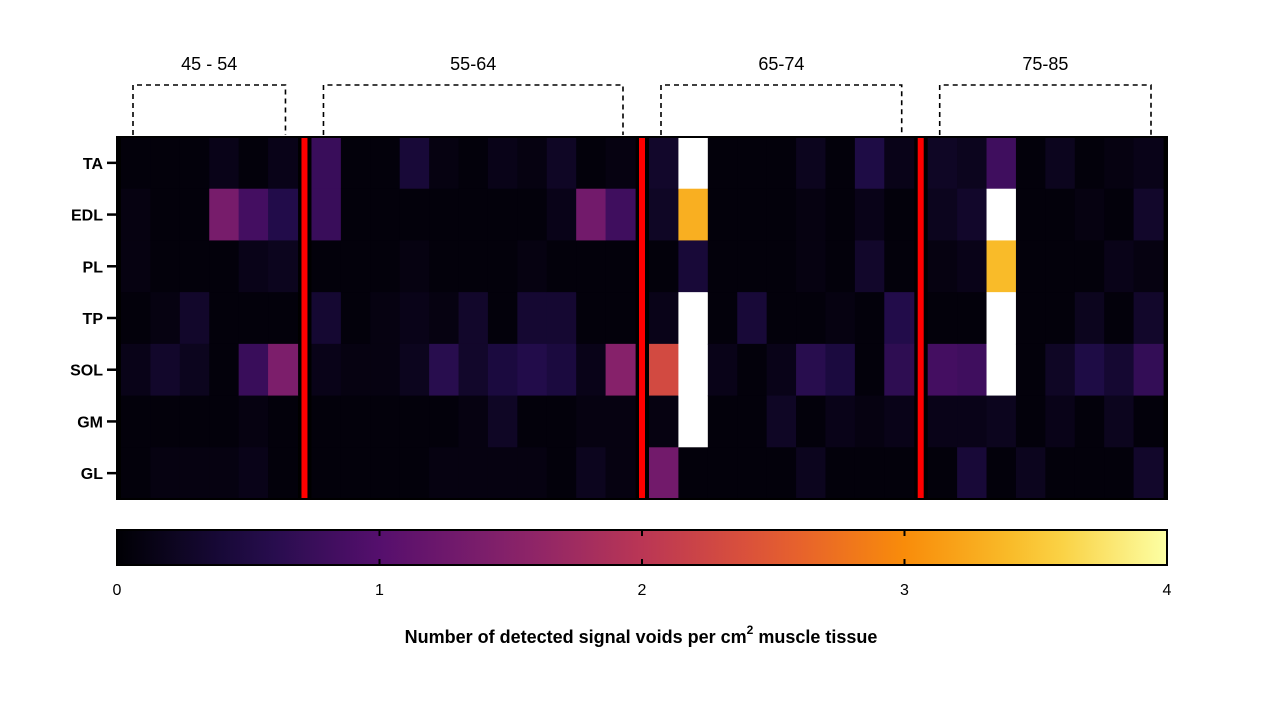 The width and height of the screenshot is (1280, 725). Describe the element at coordinates (93, 164) in the screenshot. I see `row-label: TA` at that location.